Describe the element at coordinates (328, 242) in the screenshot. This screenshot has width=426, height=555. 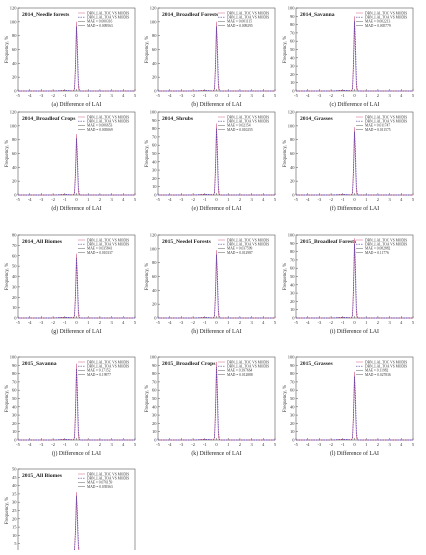
I see `chart-title: 2015_Broadleaf Forests` at that location.